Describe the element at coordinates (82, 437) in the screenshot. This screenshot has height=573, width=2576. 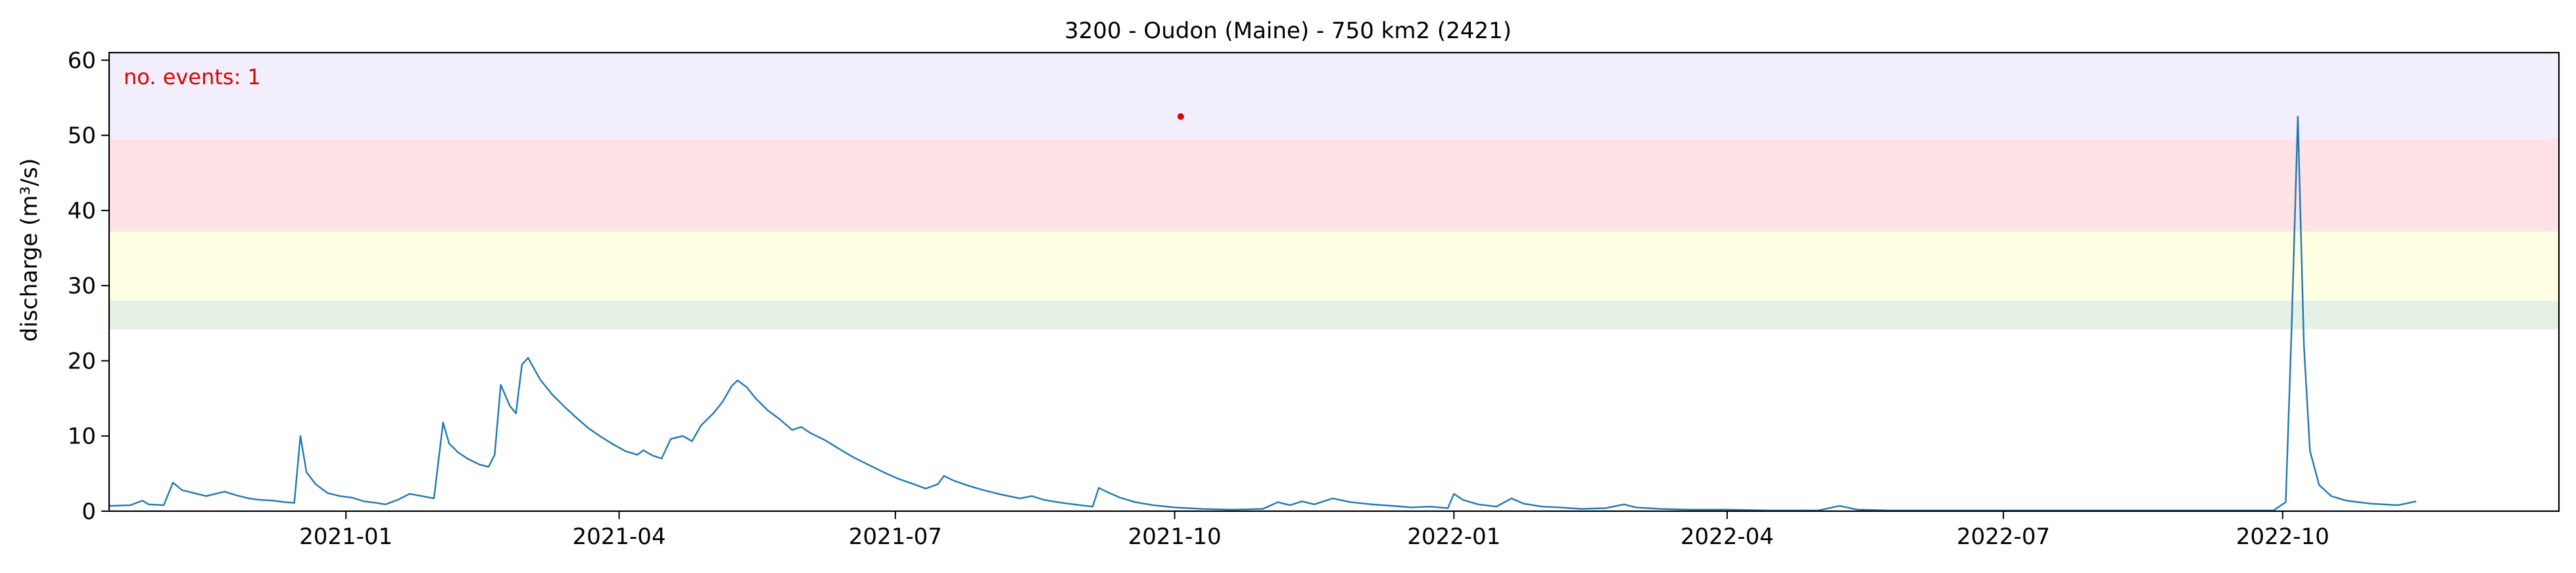
I see `y-tick-label: 10` at that location.